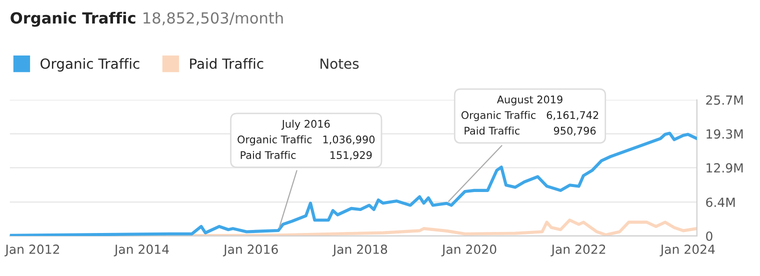 The image size is (760, 276). What do you see at coordinates (360, 250) in the screenshot?
I see `x-tick-label: Jan 2018` at bounding box center [360, 250].